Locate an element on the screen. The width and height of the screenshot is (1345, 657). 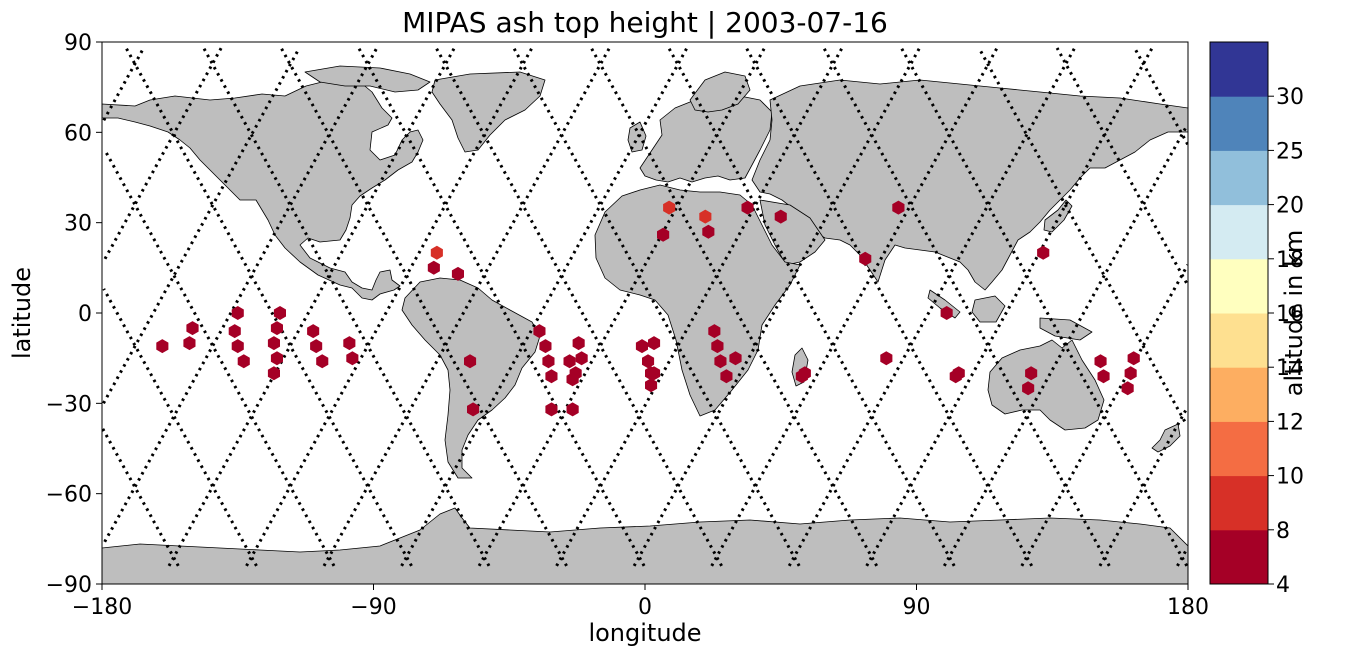
colorbar-tick-label: 20 is located at coordinates (1290, 206).